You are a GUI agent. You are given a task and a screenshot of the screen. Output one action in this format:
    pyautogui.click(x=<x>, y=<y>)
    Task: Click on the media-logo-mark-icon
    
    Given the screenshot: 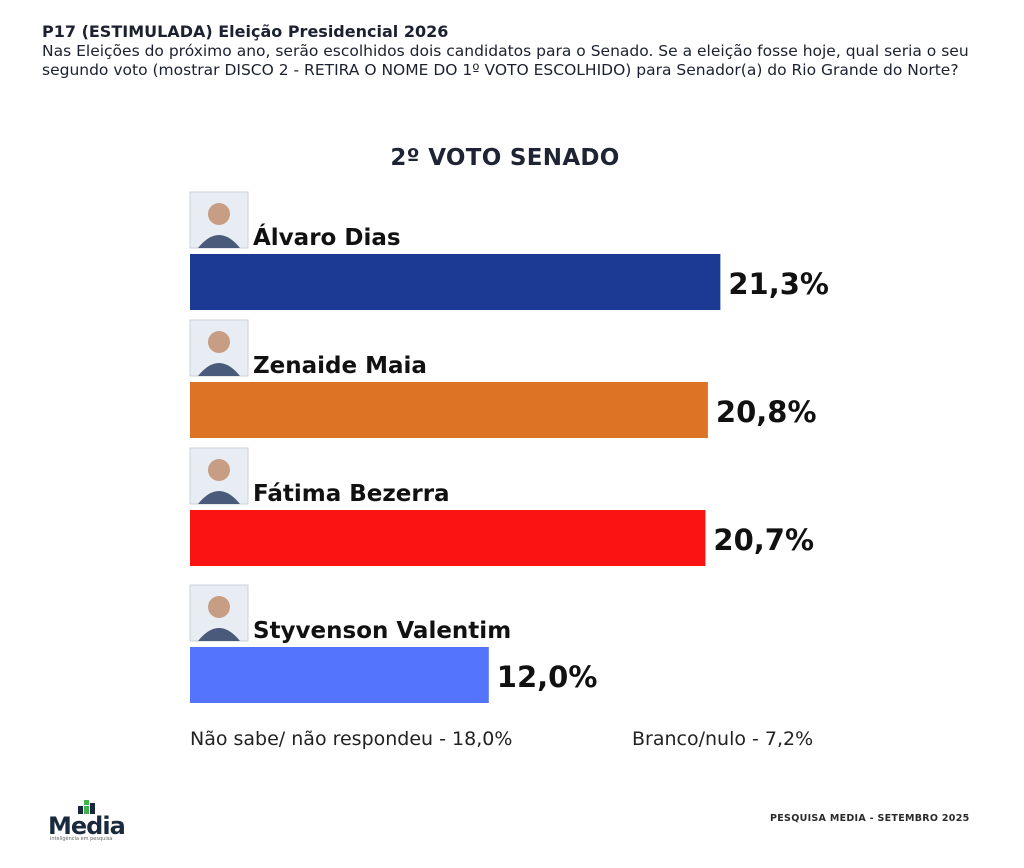 What is the action you would take?
    pyautogui.click(x=86, y=807)
    